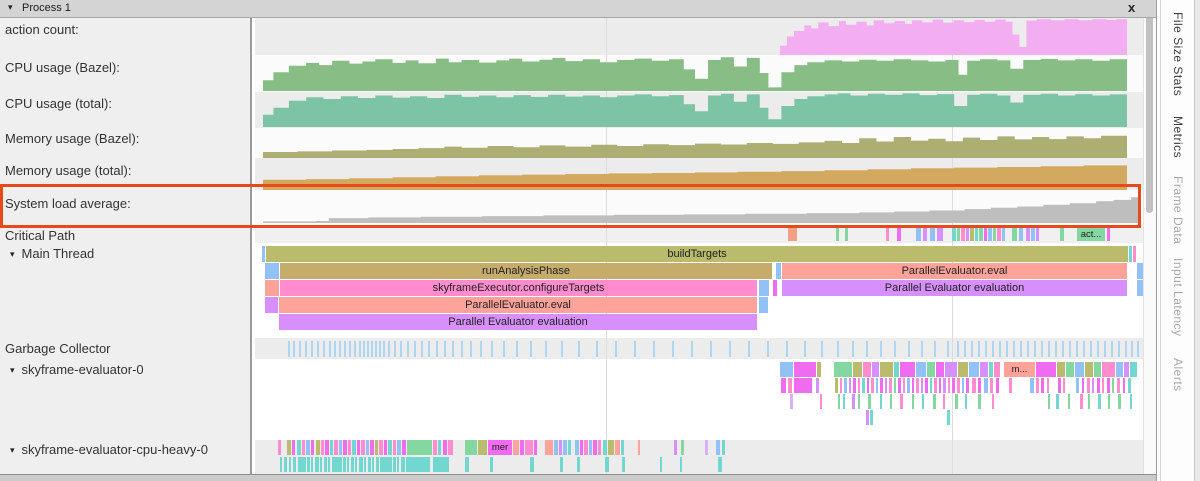  I want to click on main-thread-span-parallel-evaluator-evaluation: Parallel Evaluator evaluation, so click(518, 322).